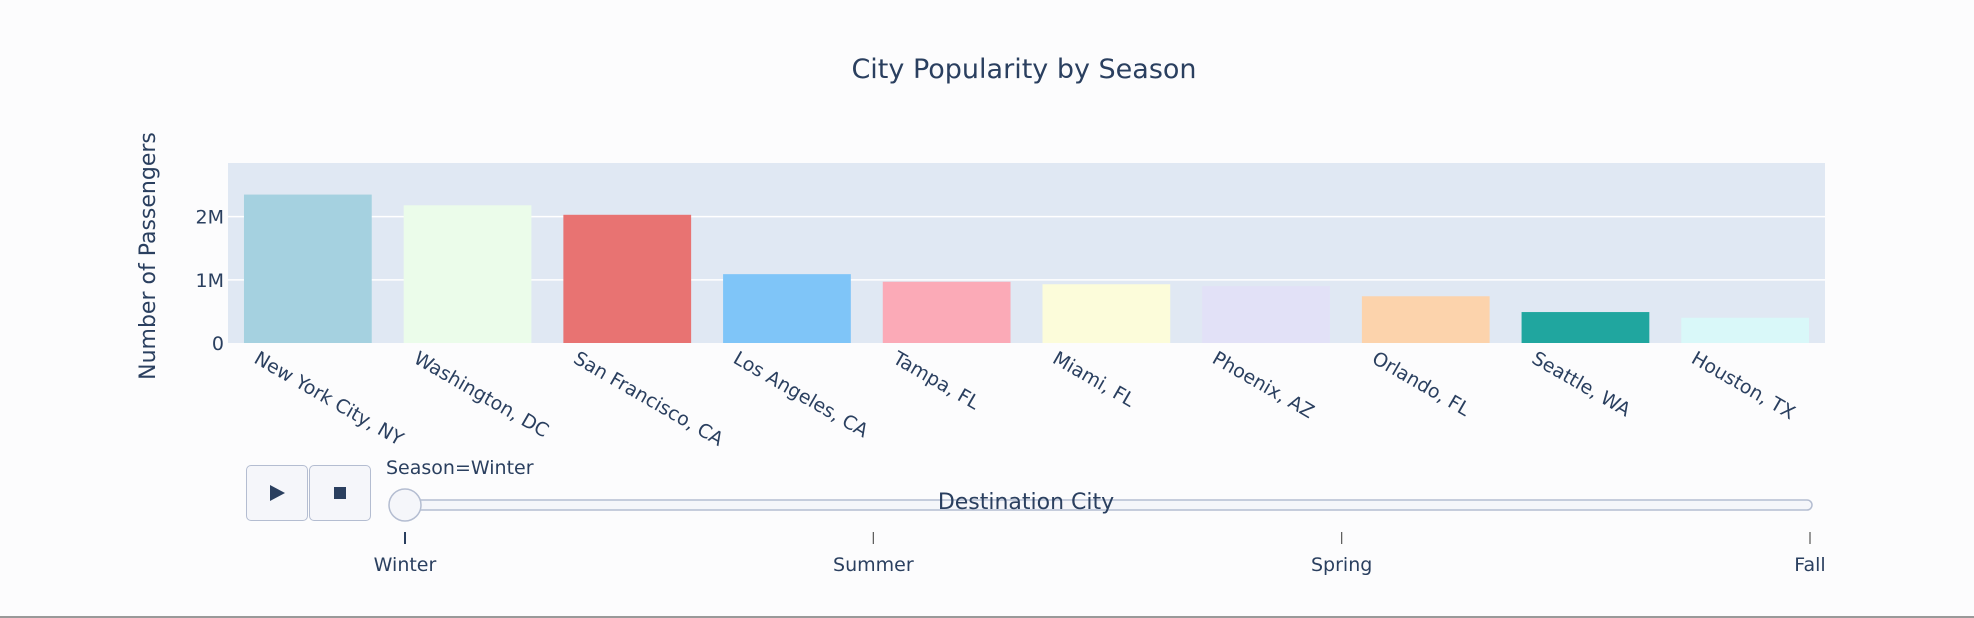 The width and height of the screenshot is (1974, 618). I want to click on x-tick-label: San Francisco, CA, so click(648, 398).